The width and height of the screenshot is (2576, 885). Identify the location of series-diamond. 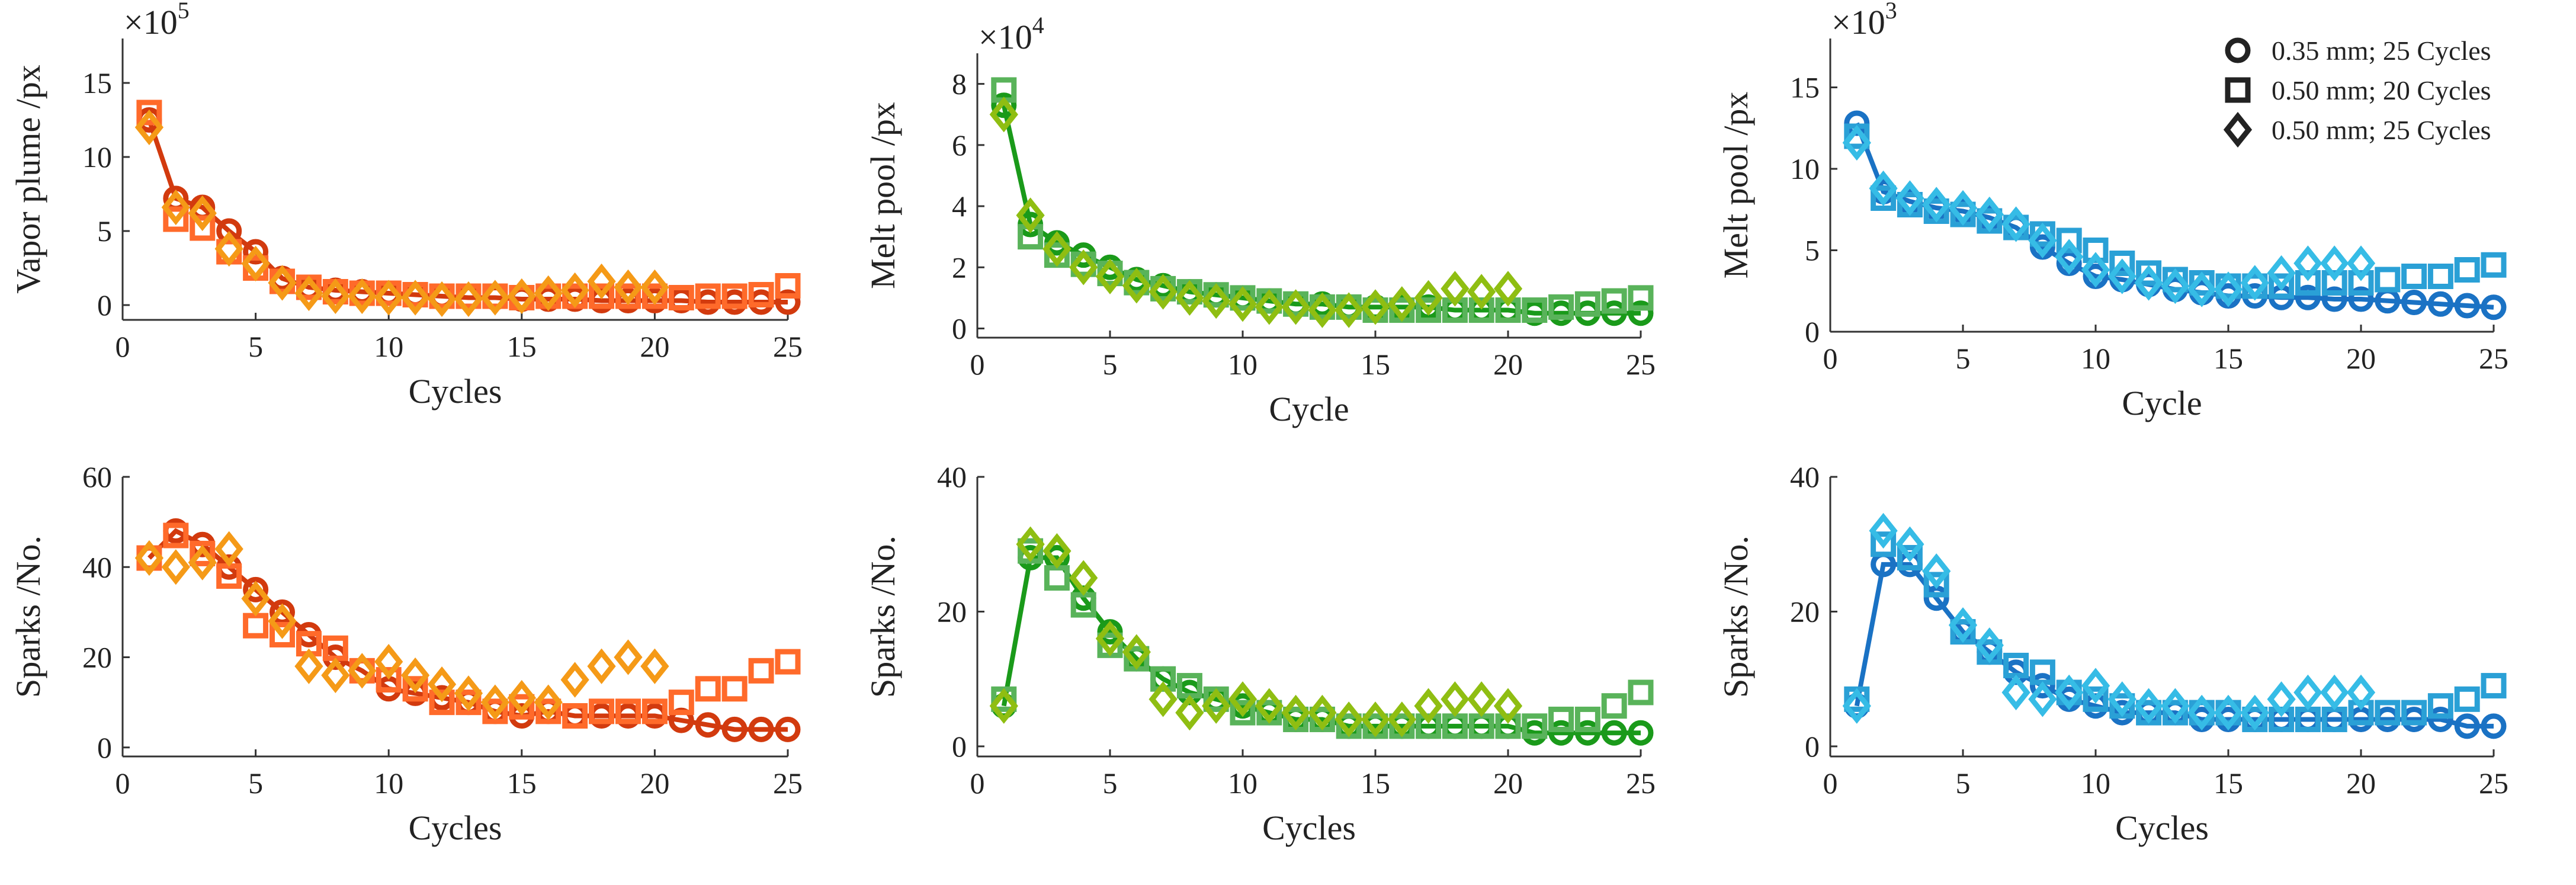
(401, 625).